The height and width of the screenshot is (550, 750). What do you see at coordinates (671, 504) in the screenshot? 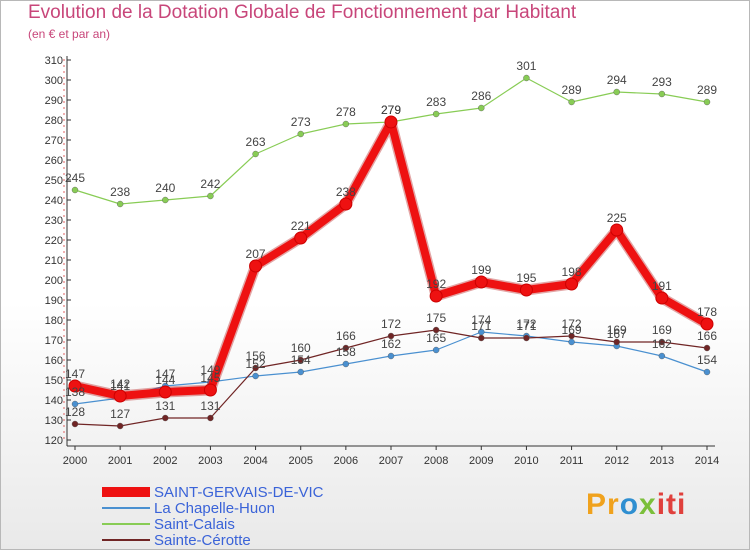
I see `logo-part: iti` at bounding box center [671, 504].